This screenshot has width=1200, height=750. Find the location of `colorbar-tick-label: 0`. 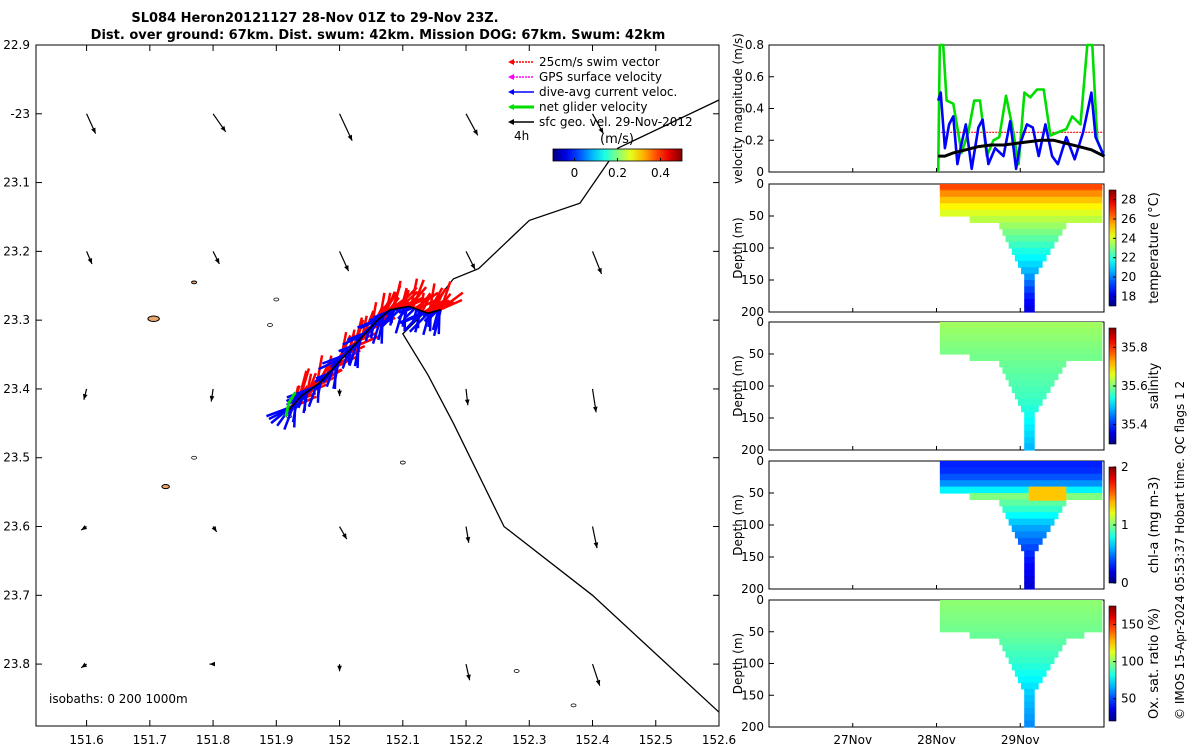

colorbar-tick-label: 0 is located at coordinates (575, 173).